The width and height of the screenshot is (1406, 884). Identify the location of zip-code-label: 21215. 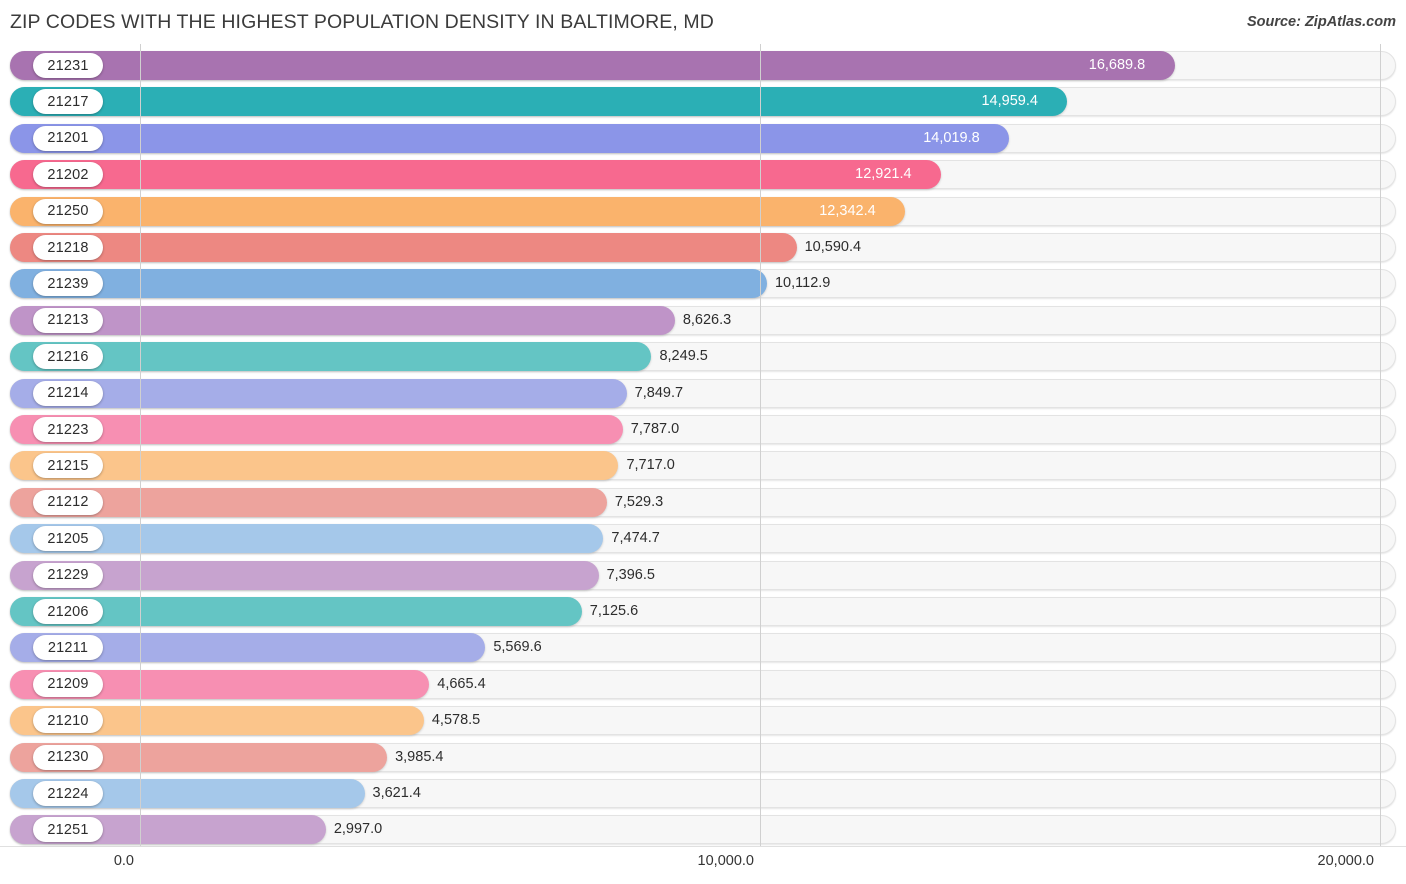
(68, 465).